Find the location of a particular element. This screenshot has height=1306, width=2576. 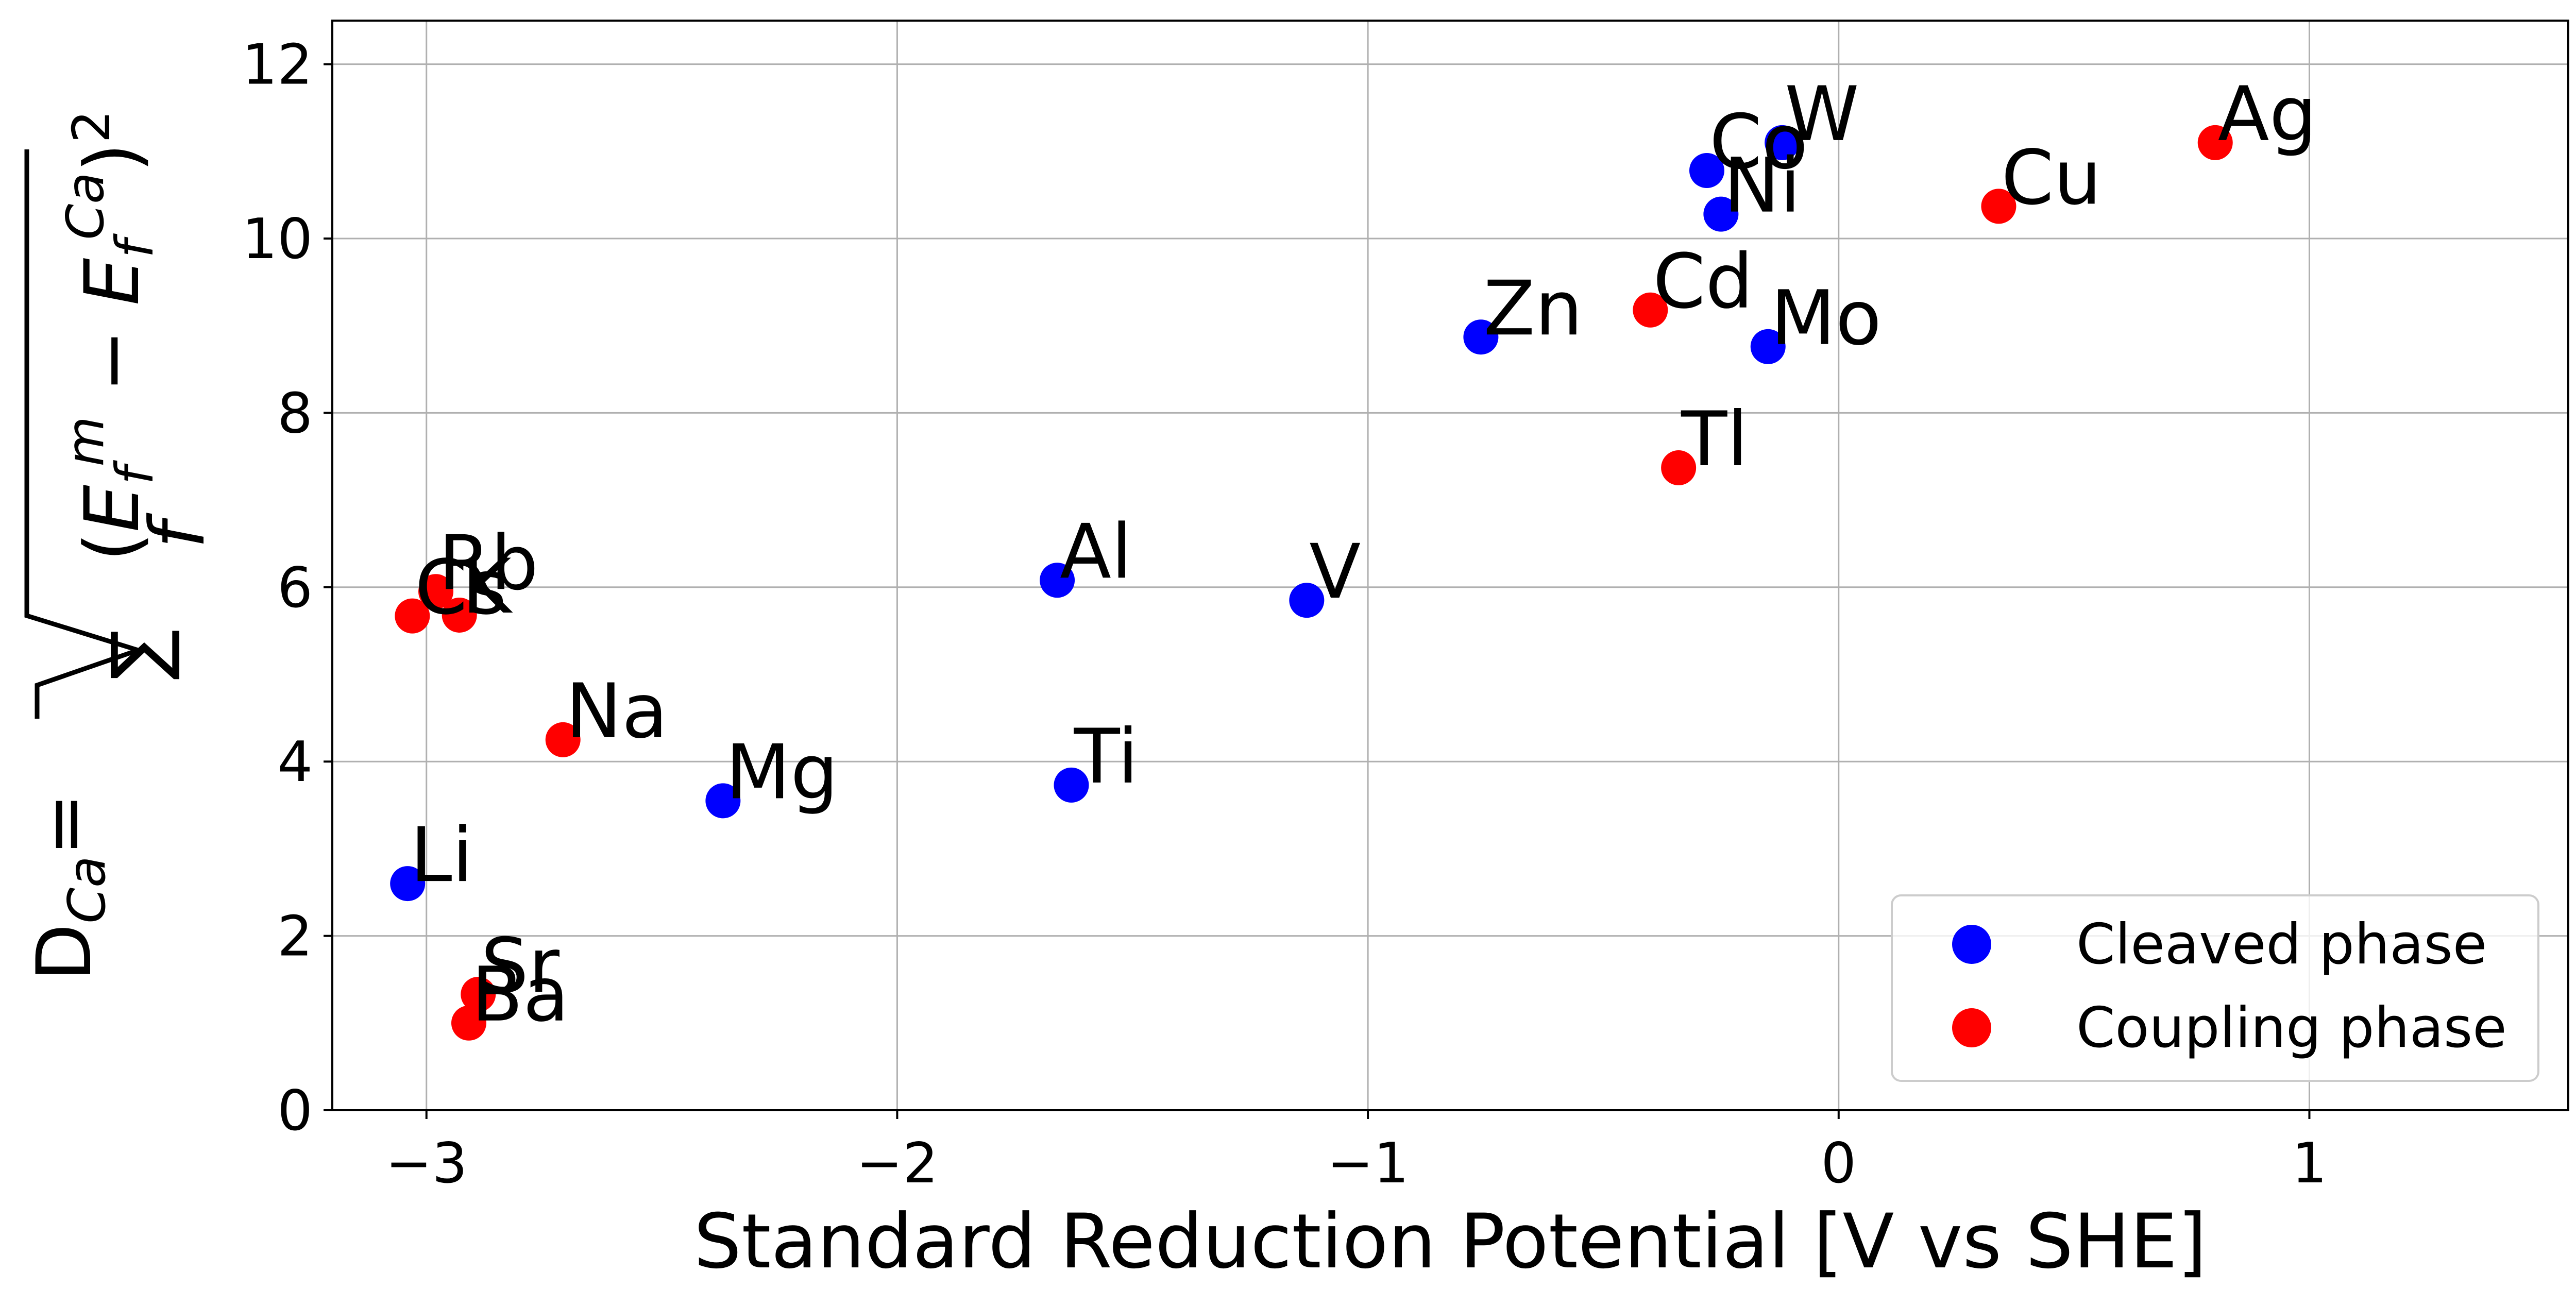

point-label-mg: Mg is located at coordinates (781, 772).